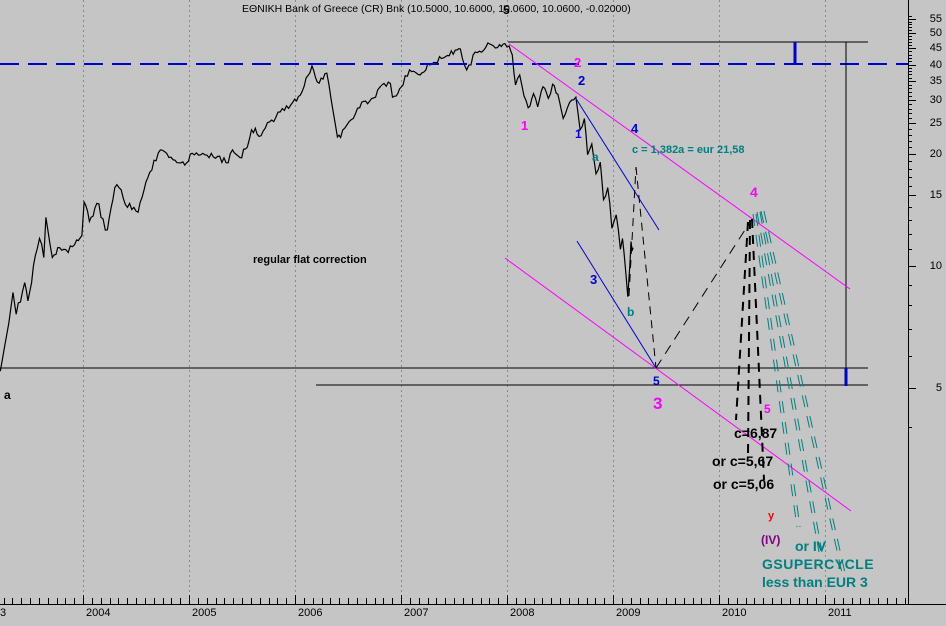 The height and width of the screenshot is (626, 946). Describe the element at coordinates (935, 81) in the screenshot. I see `y-axis-label-35: 35` at that location.